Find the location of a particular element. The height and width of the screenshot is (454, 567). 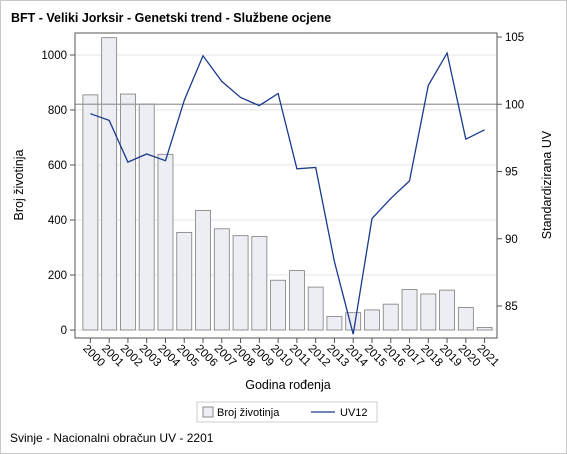

left-tick-label: 0 is located at coordinates (64, 331).